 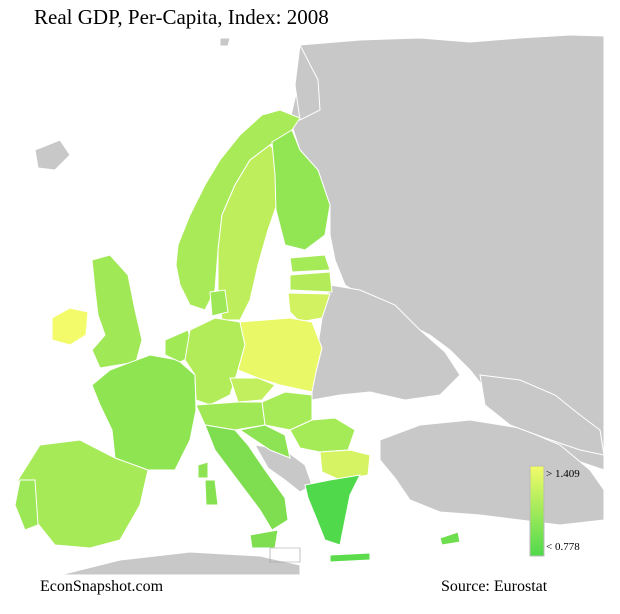 I want to click on sardinia-region, so click(x=211, y=492).